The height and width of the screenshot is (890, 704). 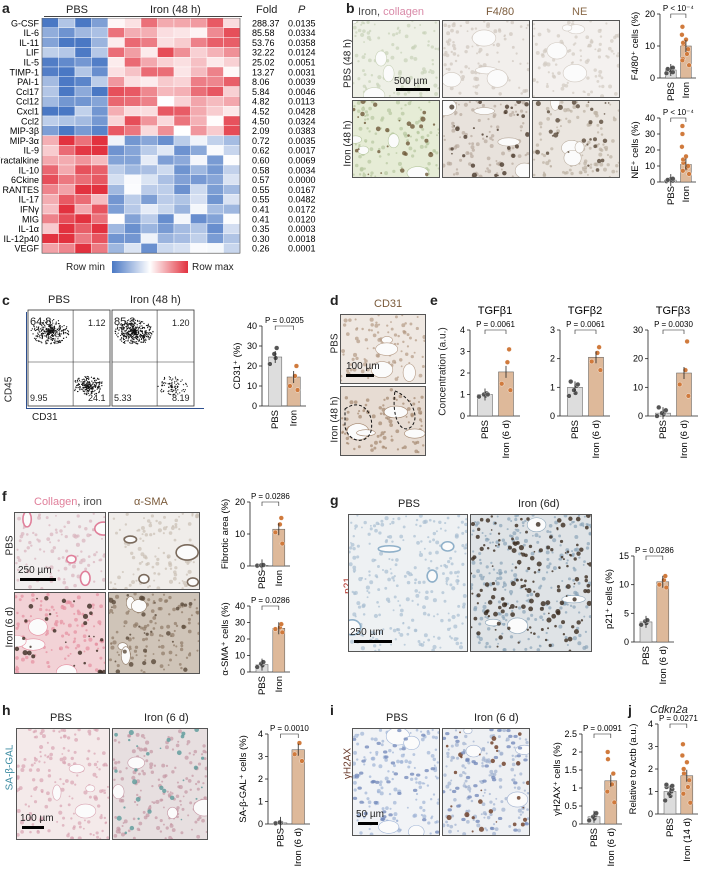 What do you see at coordinates (39, 398) in the screenshot?
I see `c-pbs-q3: 9.95` at bounding box center [39, 398].